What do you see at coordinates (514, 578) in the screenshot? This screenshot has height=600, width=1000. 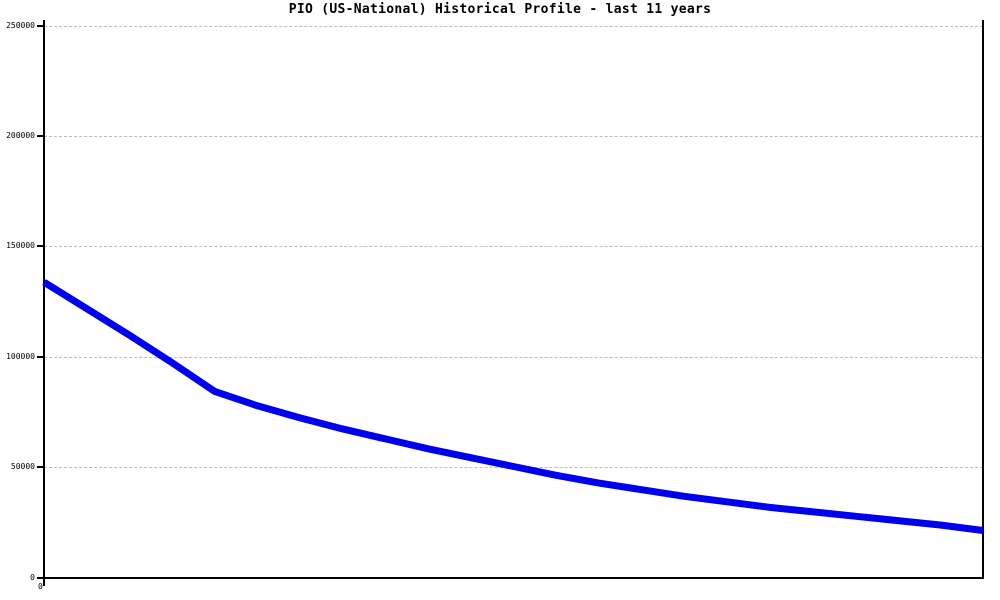 I see `x-axis-line` at bounding box center [514, 578].